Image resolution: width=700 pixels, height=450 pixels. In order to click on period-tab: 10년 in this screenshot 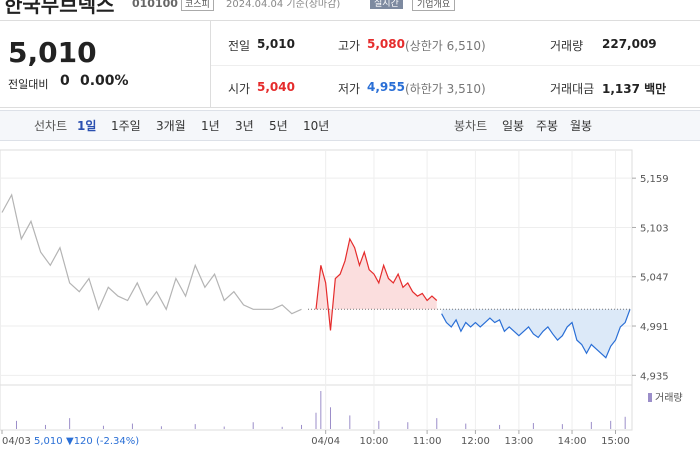, I will do `click(316, 126)`.